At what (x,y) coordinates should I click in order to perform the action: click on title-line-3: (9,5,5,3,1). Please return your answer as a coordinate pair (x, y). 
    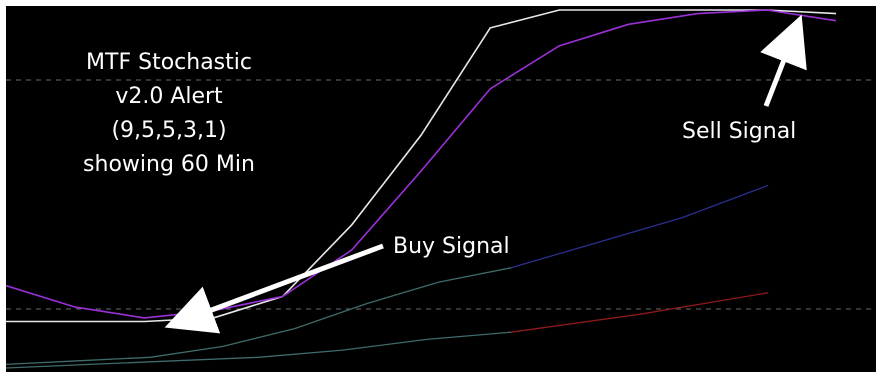
    Looking at the image, I should click on (169, 130).